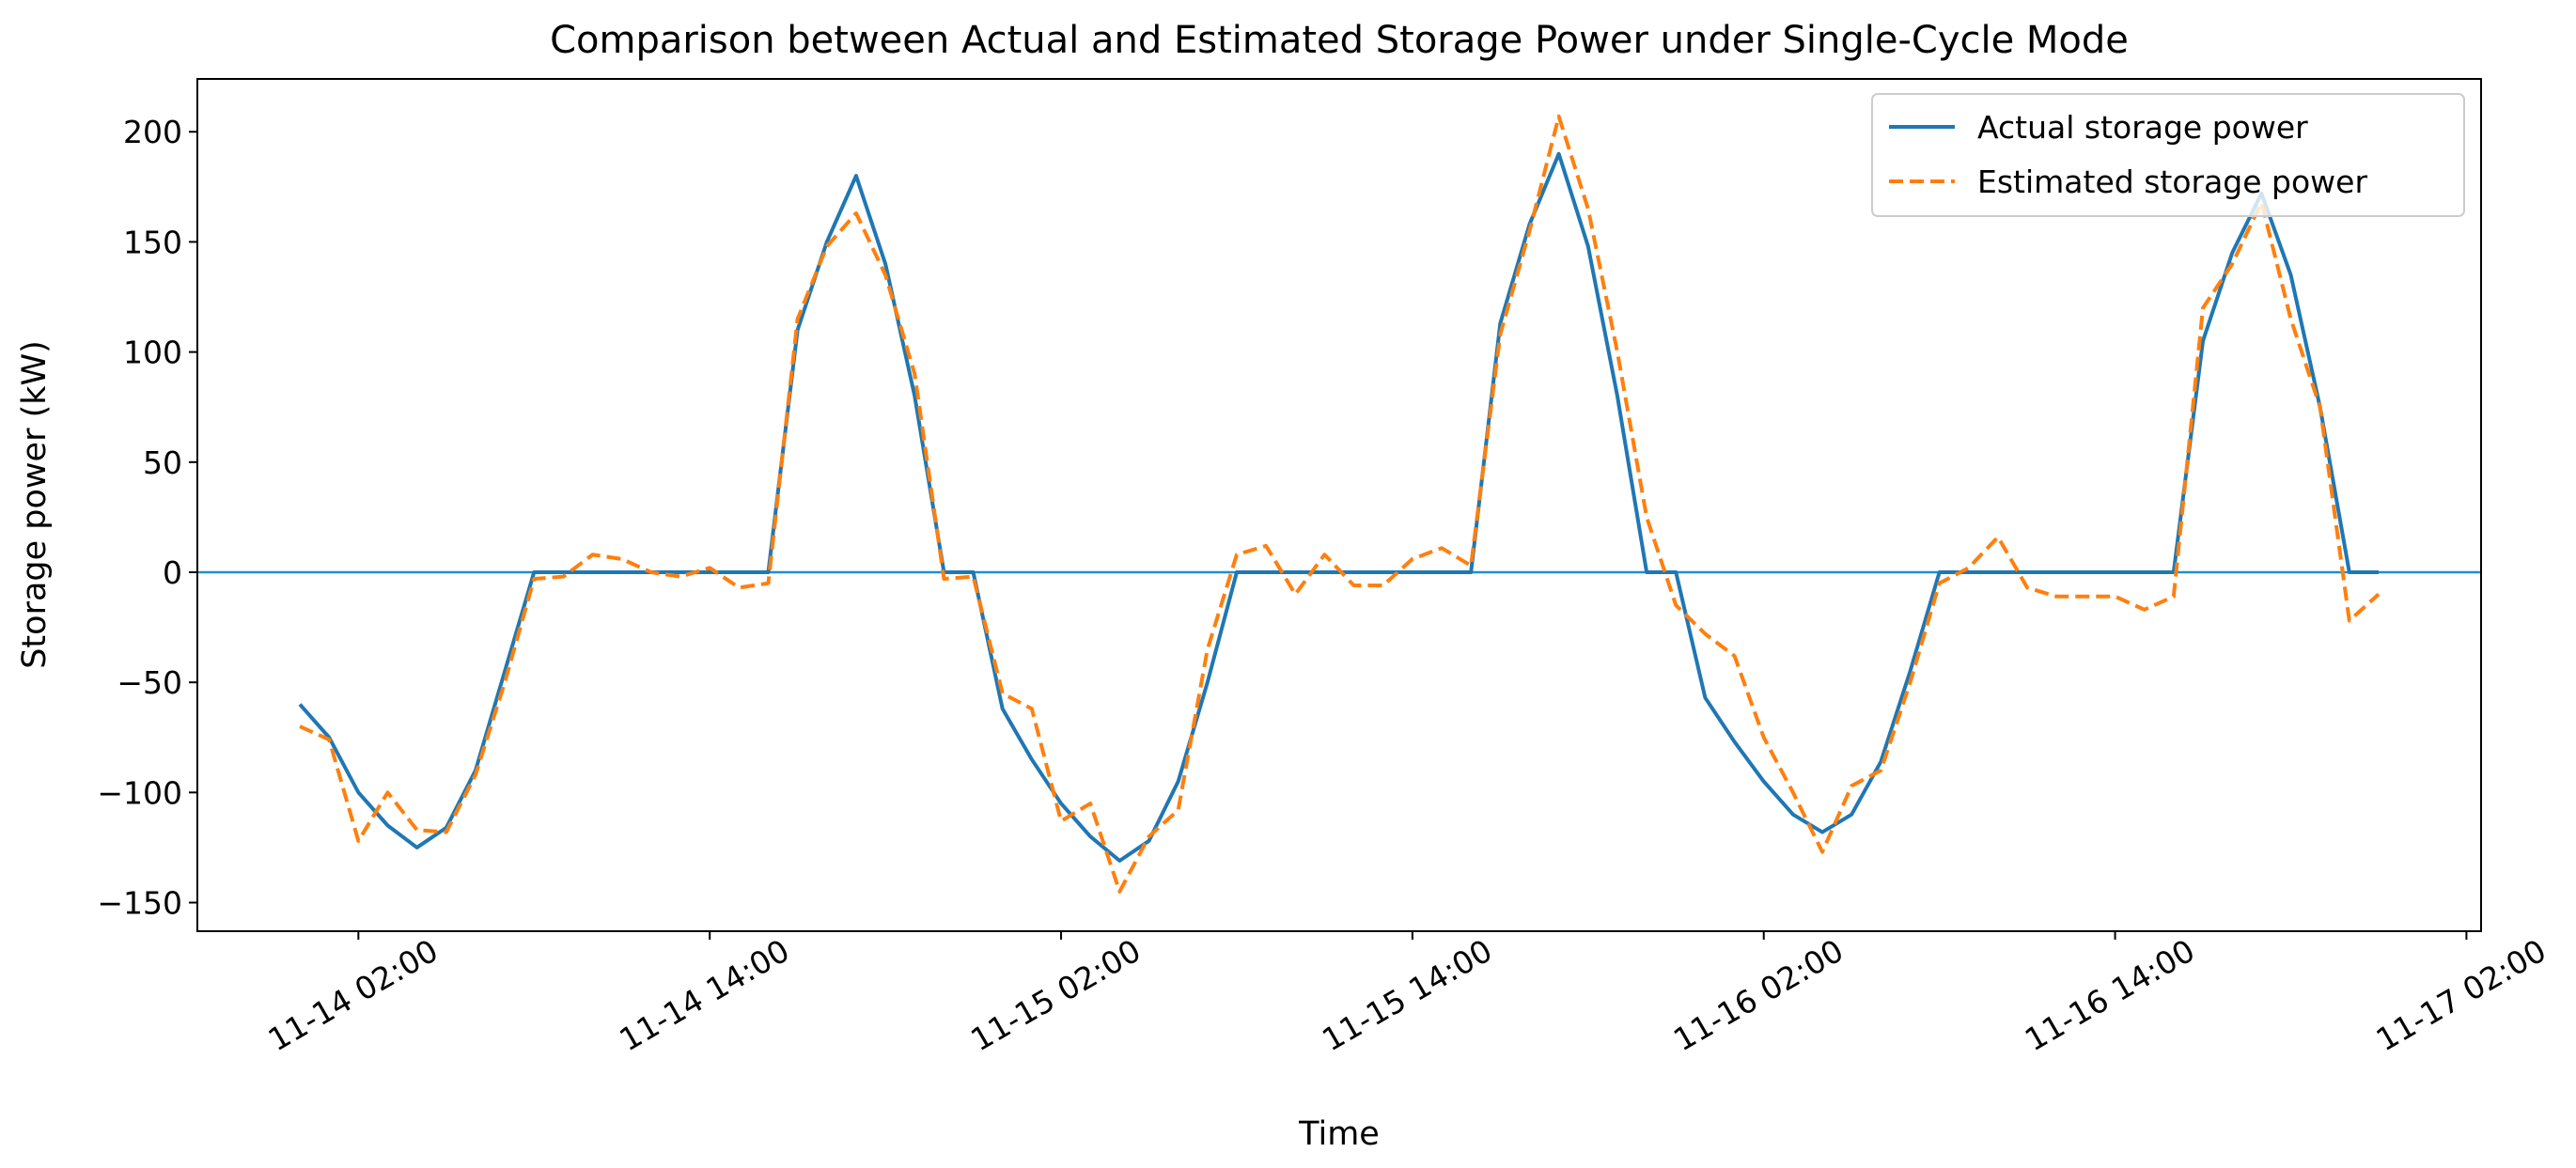  I want to click on legend-box, so click(2168, 155).